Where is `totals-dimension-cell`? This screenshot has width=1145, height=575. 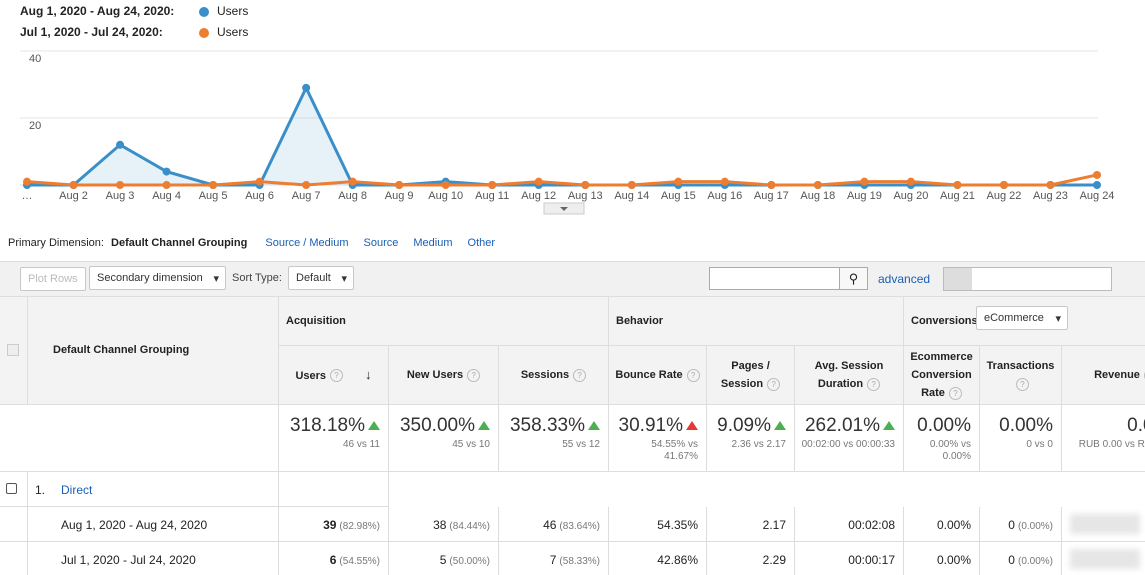 totals-dimension-cell is located at coordinates (139, 438).